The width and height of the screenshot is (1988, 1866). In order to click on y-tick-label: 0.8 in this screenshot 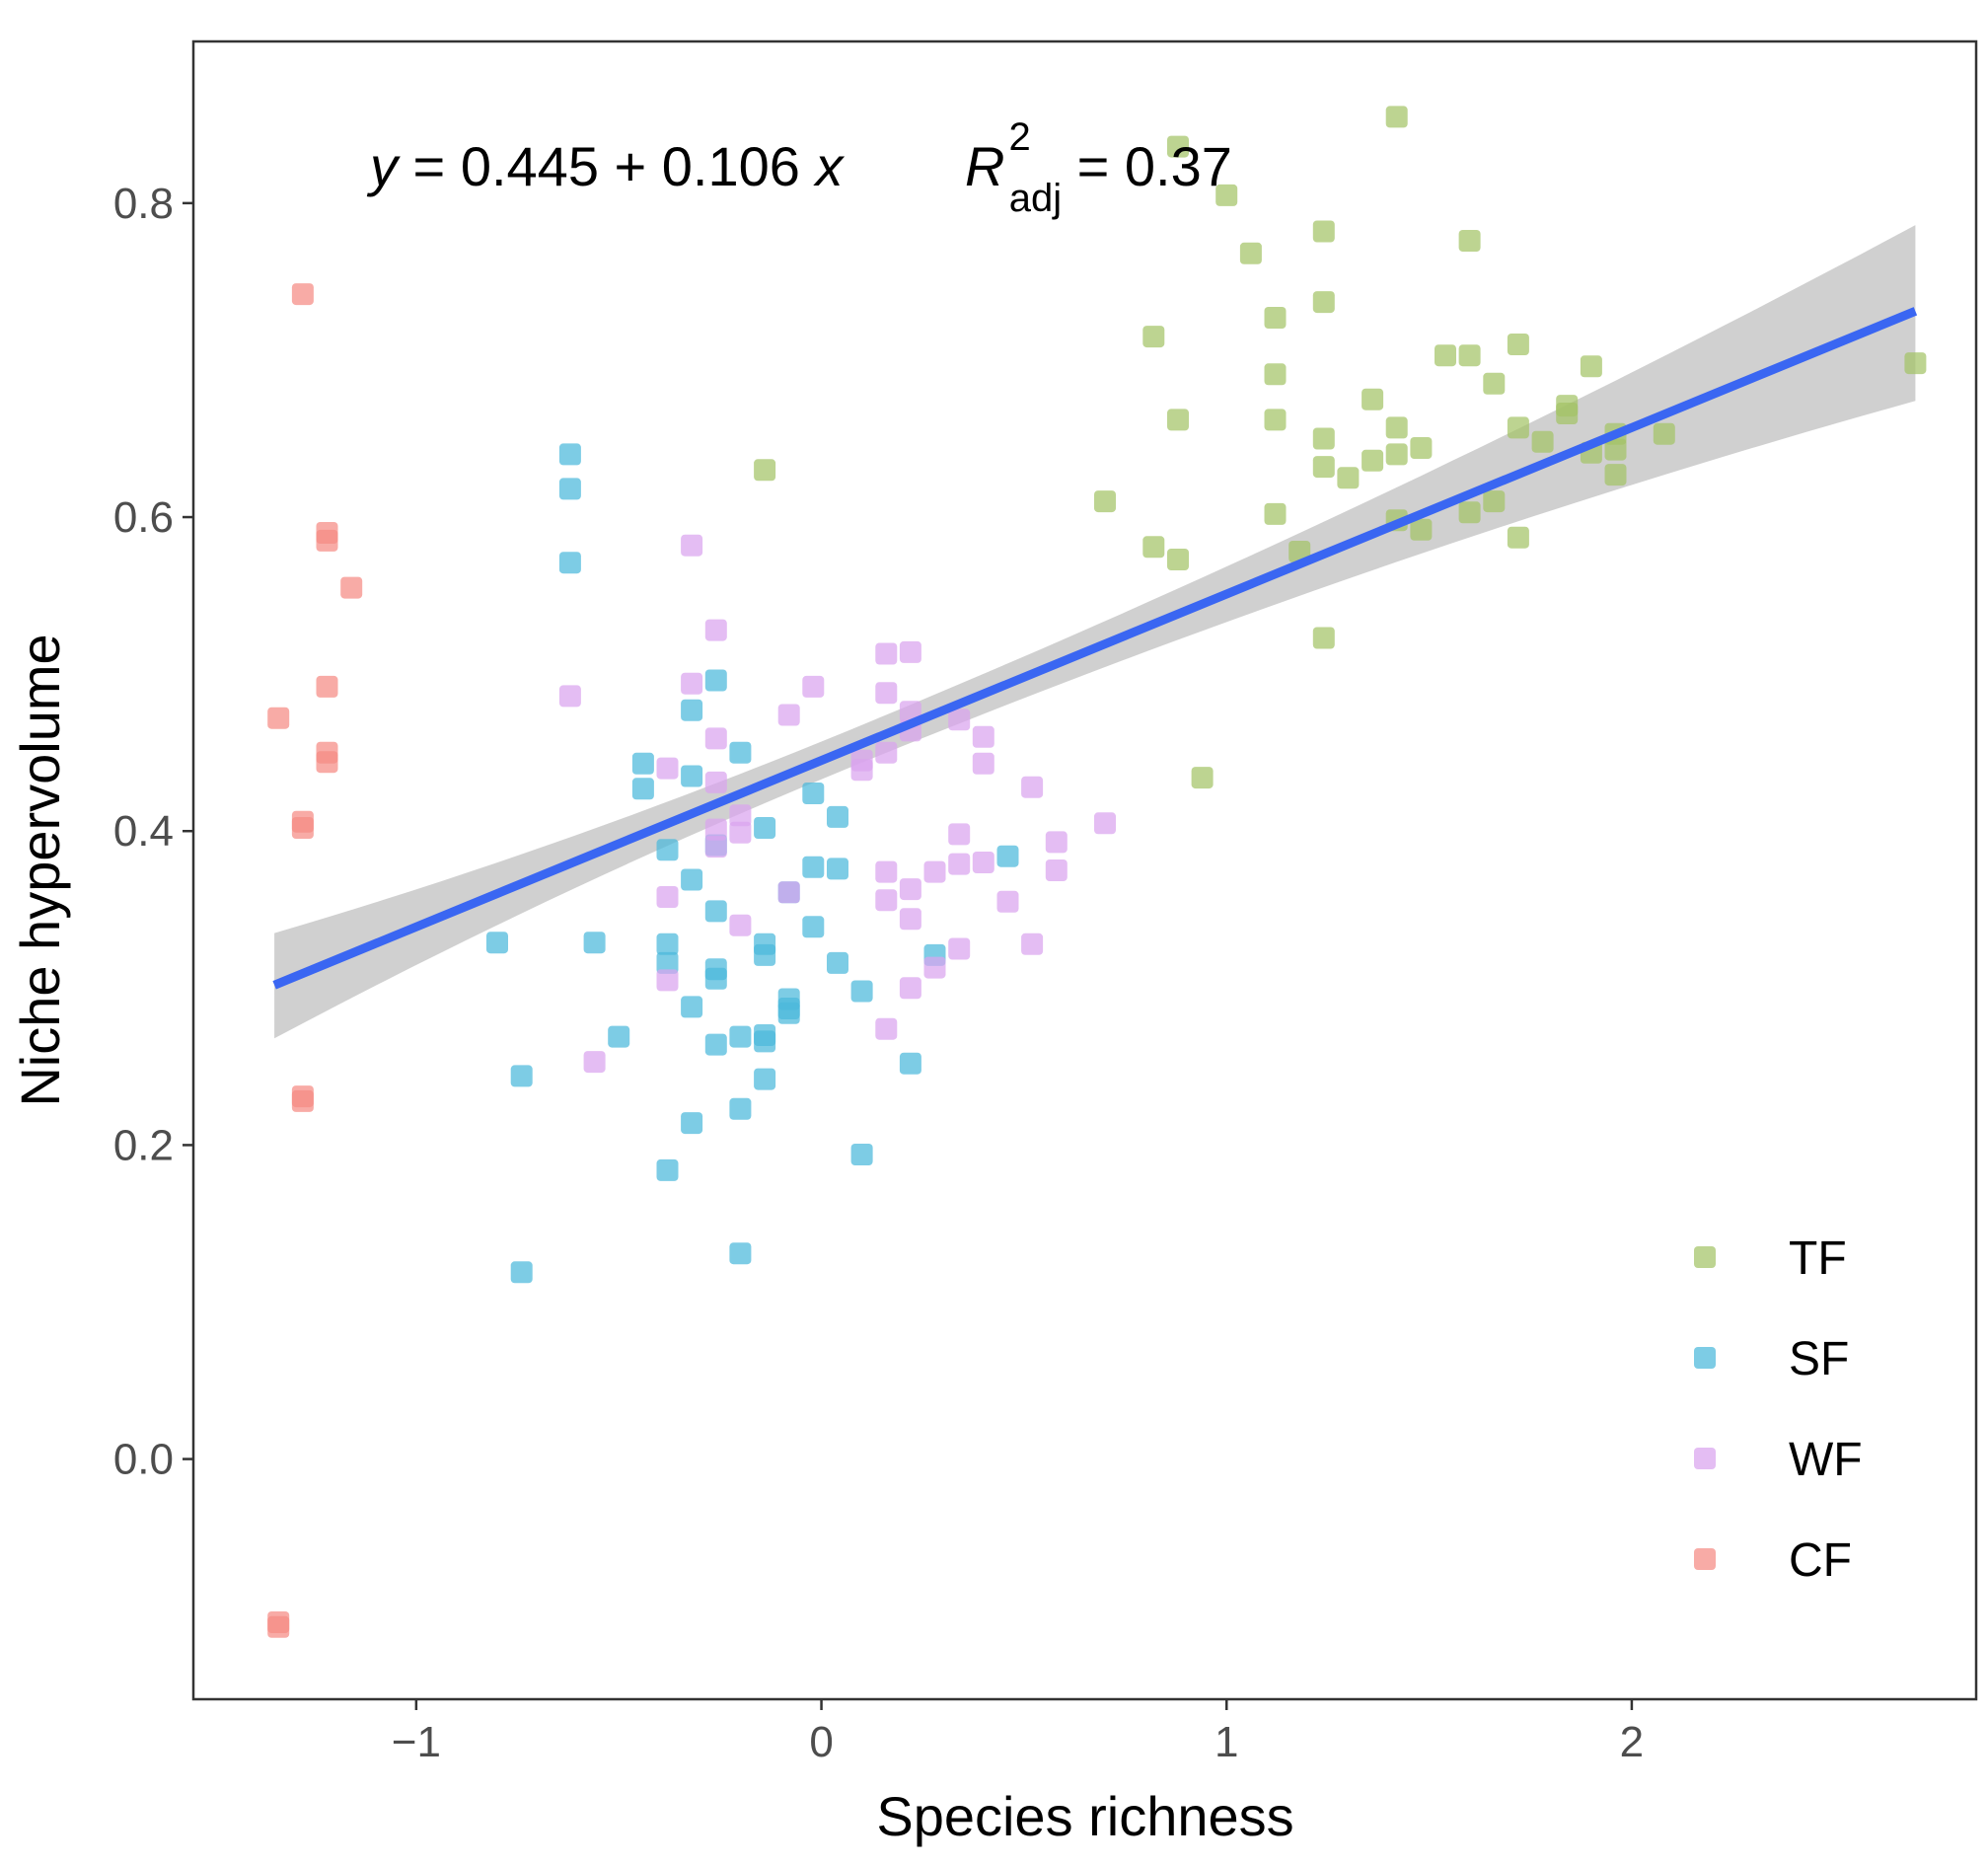, I will do `click(144, 204)`.